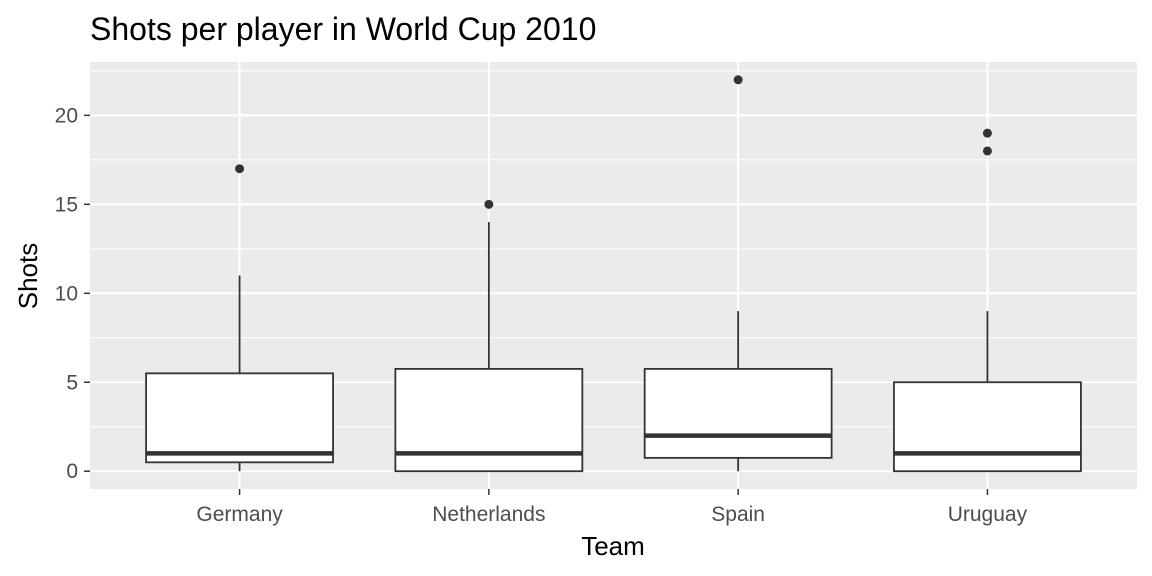 This screenshot has width=1152, height=576. I want to click on y-tick-label: 5, so click(72, 382).